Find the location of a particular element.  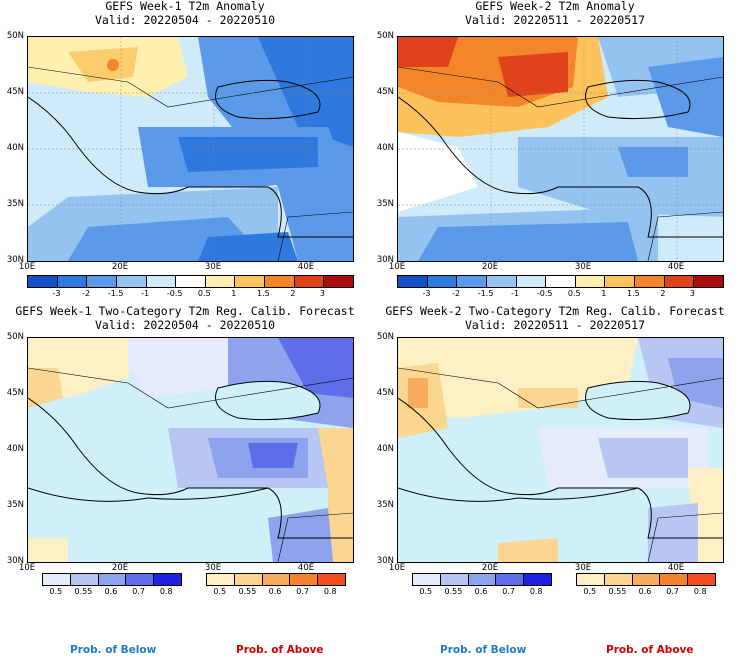

legend-prob-above-week2: Prob. of Above is located at coordinates (650, 650).